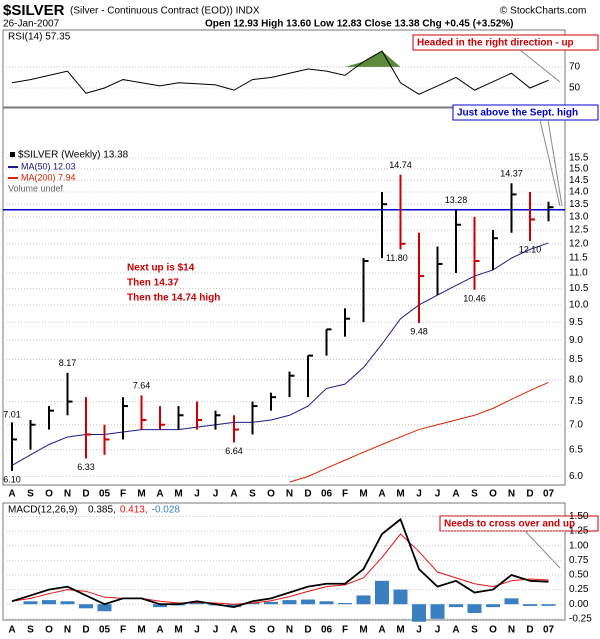  What do you see at coordinates (579, 531) in the screenshot?
I see `y-tick-label: 1.25` at bounding box center [579, 531].